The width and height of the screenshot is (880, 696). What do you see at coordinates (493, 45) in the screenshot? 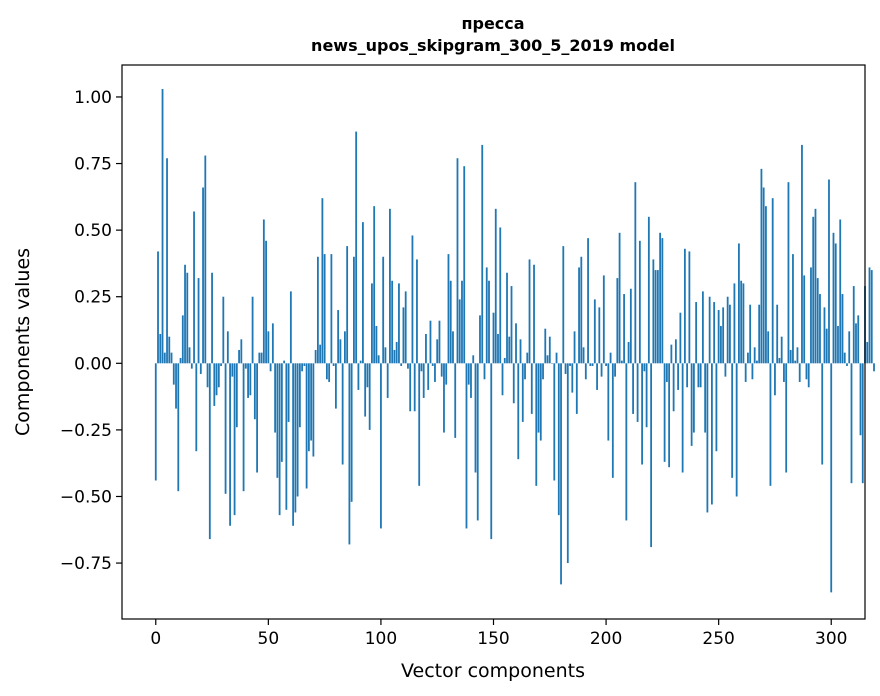
I see `chart-subtitle: news_upos_skipgram_300_5_2019 model` at bounding box center [493, 45].